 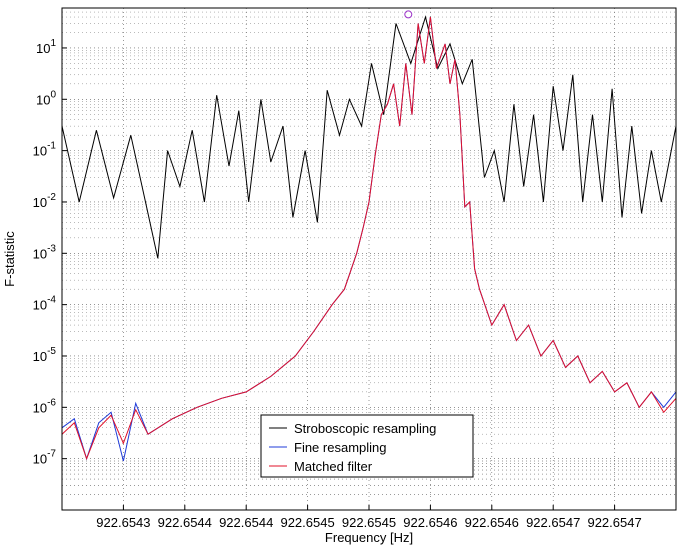 I want to click on y-tick-label: 10⁻⁶, so click(x=45, y=406).